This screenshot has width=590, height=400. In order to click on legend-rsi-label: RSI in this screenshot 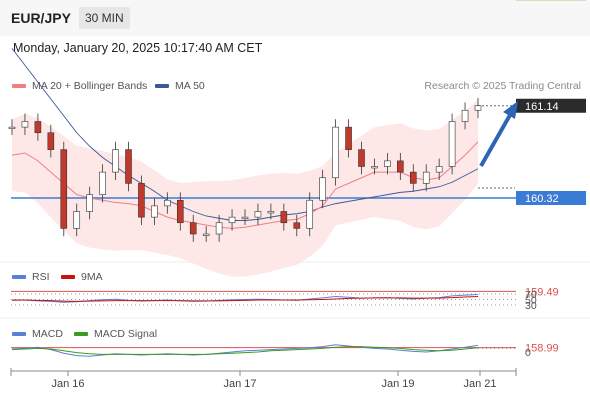, I will do `click(41, 277)`.